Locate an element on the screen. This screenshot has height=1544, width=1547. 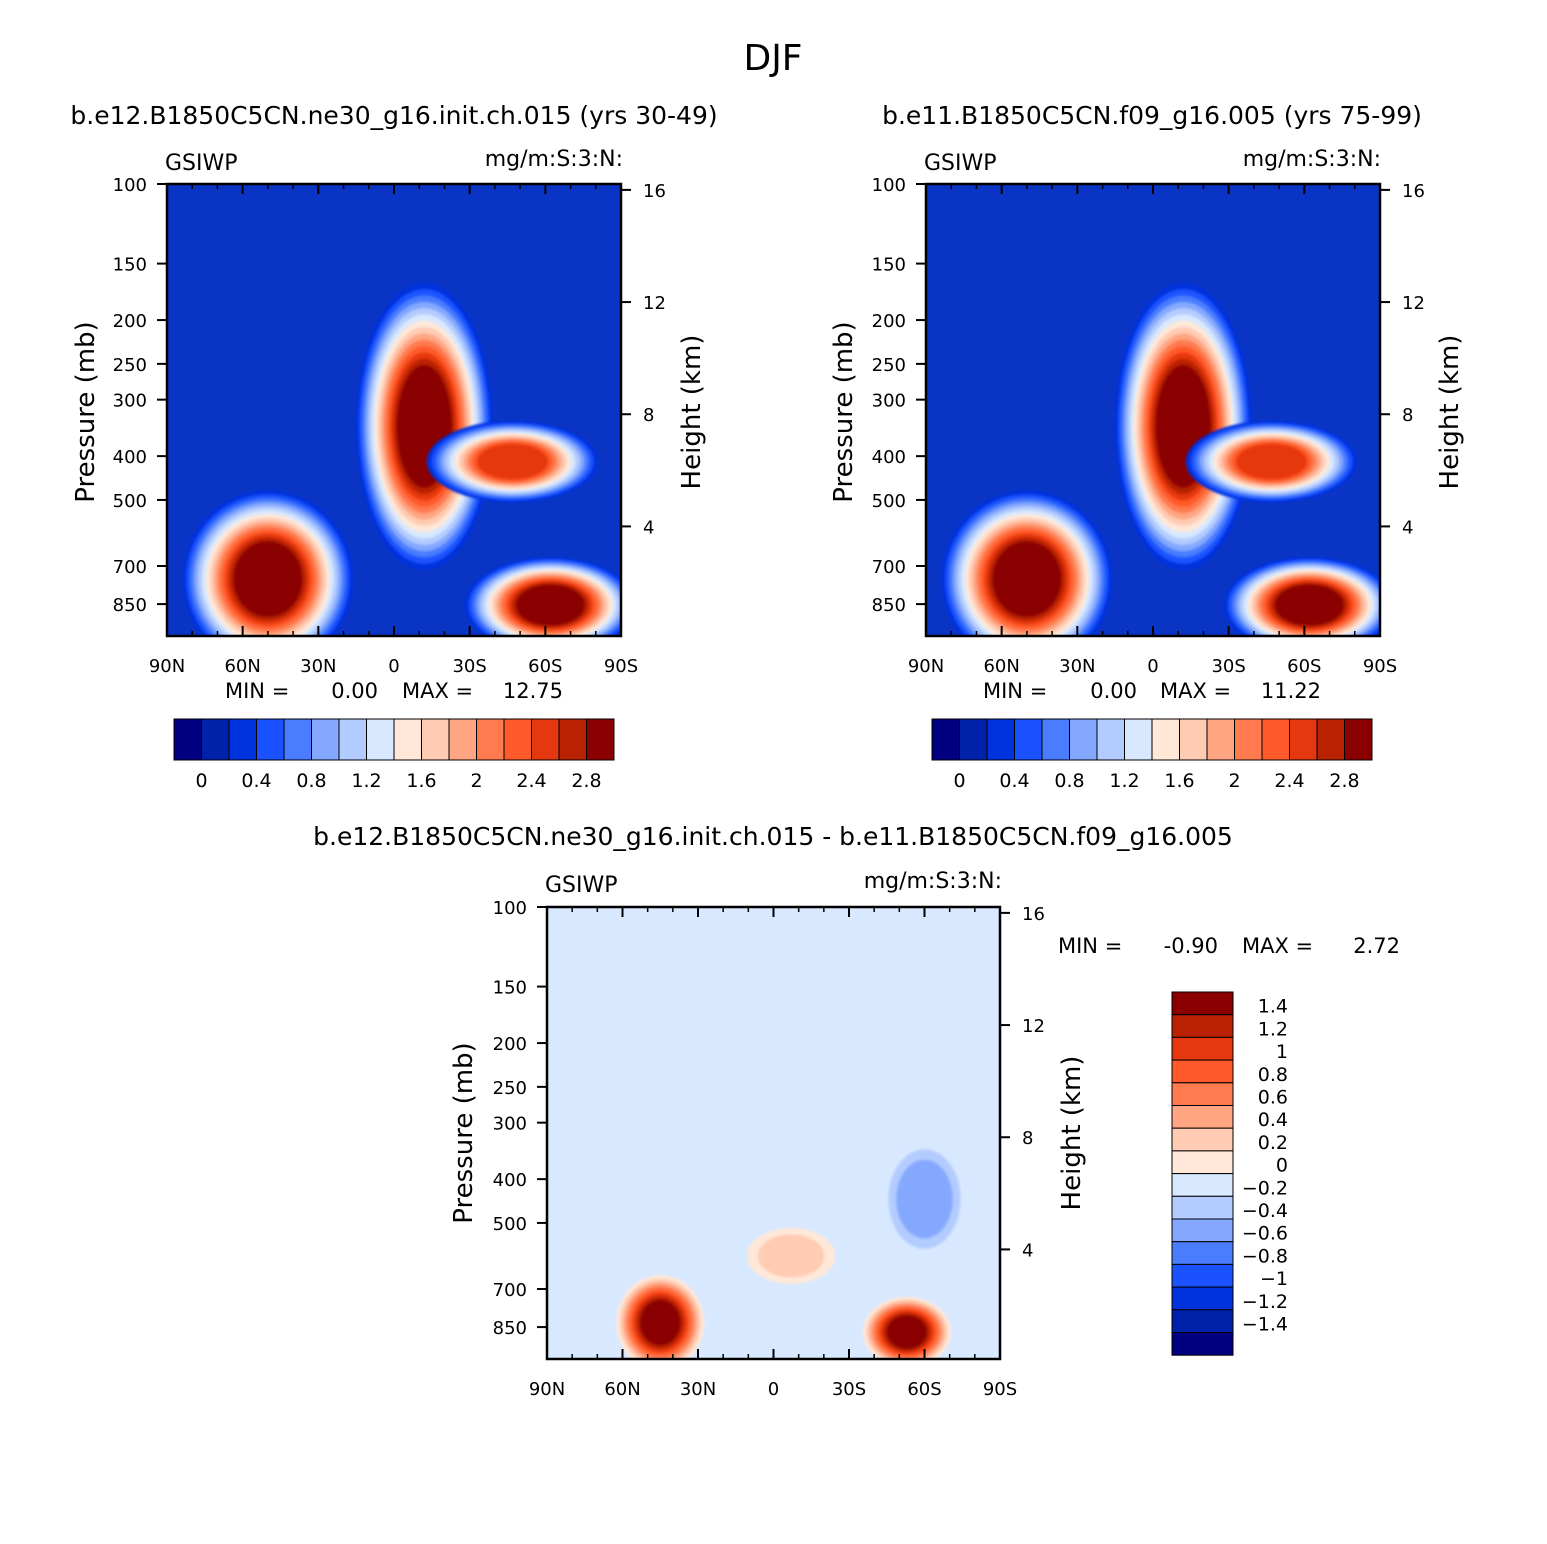
figure-title: DJF is located at coordinates (772, 58).